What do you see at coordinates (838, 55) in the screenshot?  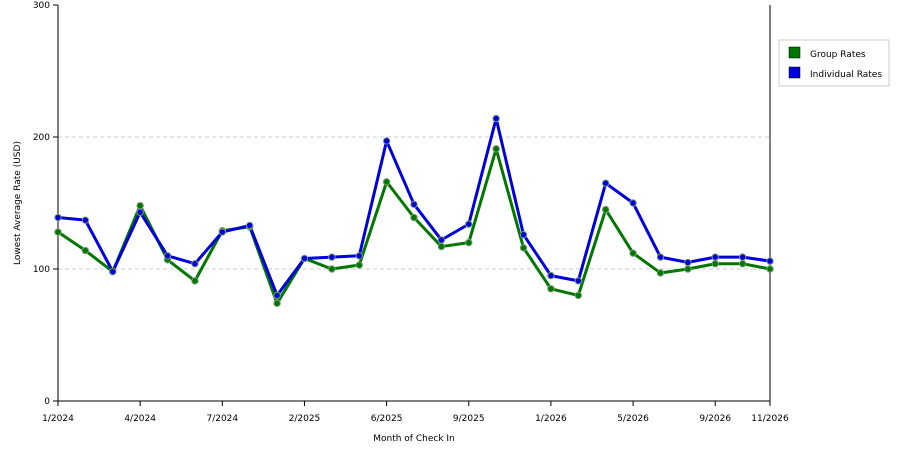 I see `legend-label-group: Group Rates` at bounding box center [838, 55].